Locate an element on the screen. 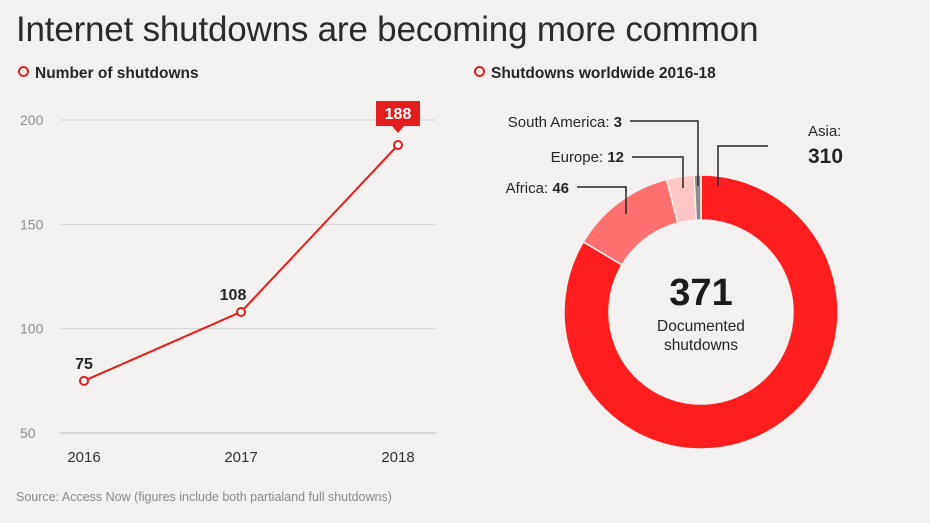 Image resolution: width=930 pixels, height=523 pixels. slice-label-group: Europe: 12 is located at coordinates (587, 157).